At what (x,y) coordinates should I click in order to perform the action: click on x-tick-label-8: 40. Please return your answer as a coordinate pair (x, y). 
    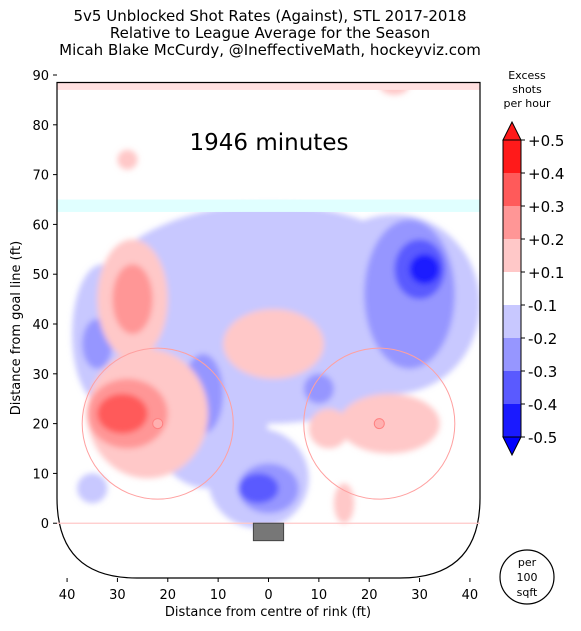
    Looking at the image, I should click on (470, 595).